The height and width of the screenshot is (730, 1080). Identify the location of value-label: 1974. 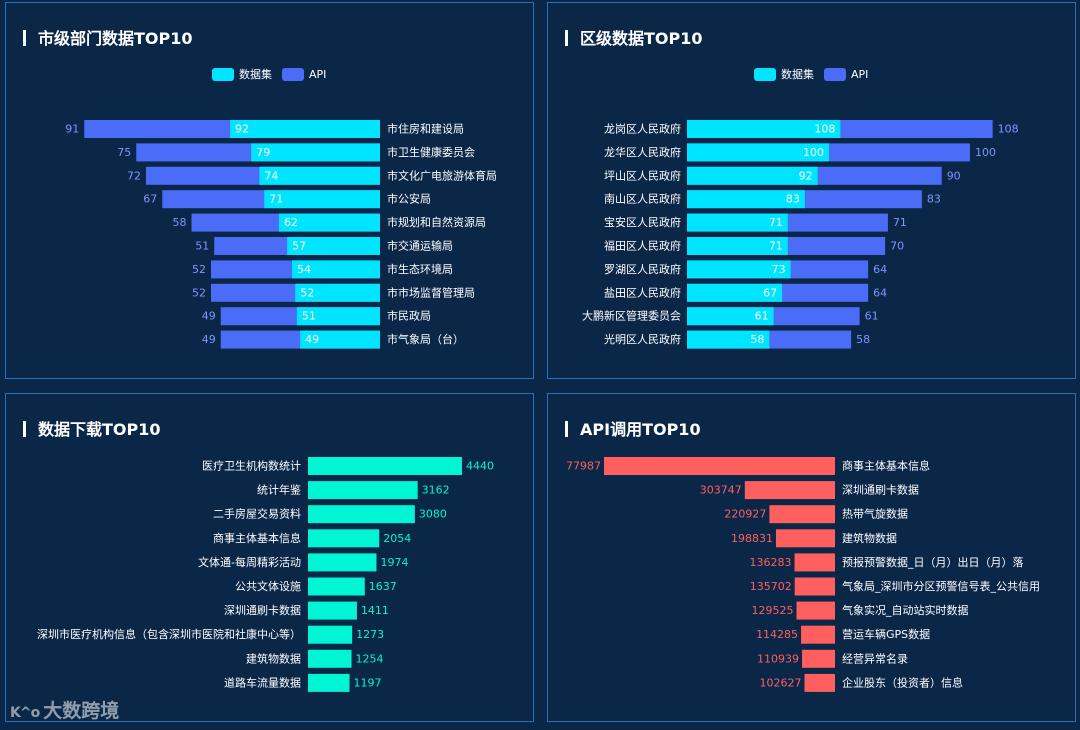
(394, 562).